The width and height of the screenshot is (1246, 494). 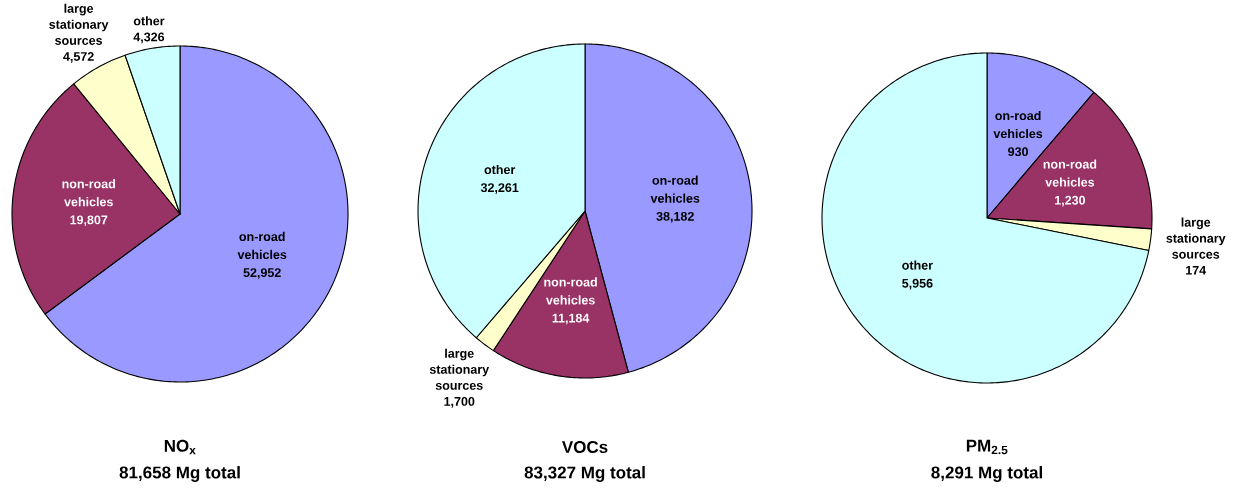 I want to click on data-label: 19,807, so click(x=89, y=221).